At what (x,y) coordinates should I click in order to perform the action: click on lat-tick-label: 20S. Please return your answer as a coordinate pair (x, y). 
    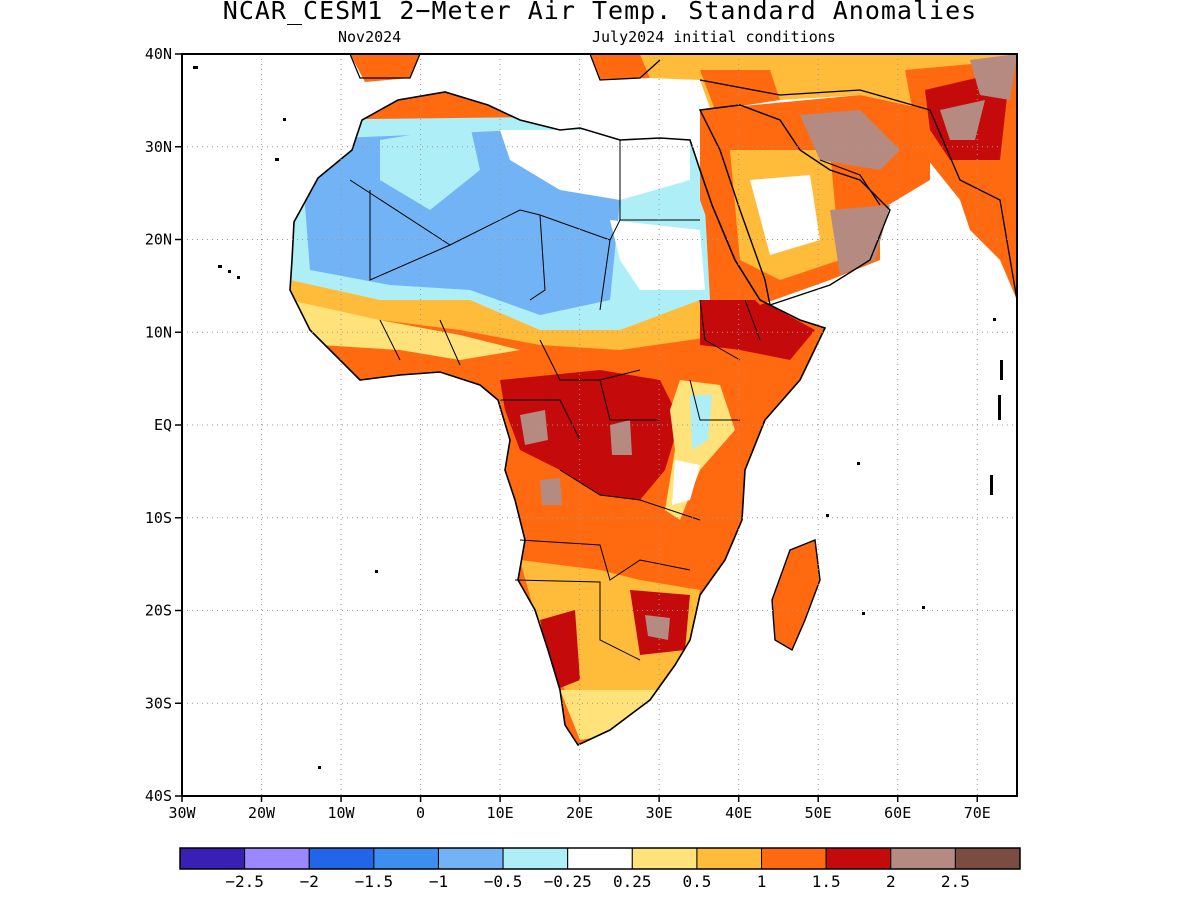
    Looking at the image, I should click on (158, 611).